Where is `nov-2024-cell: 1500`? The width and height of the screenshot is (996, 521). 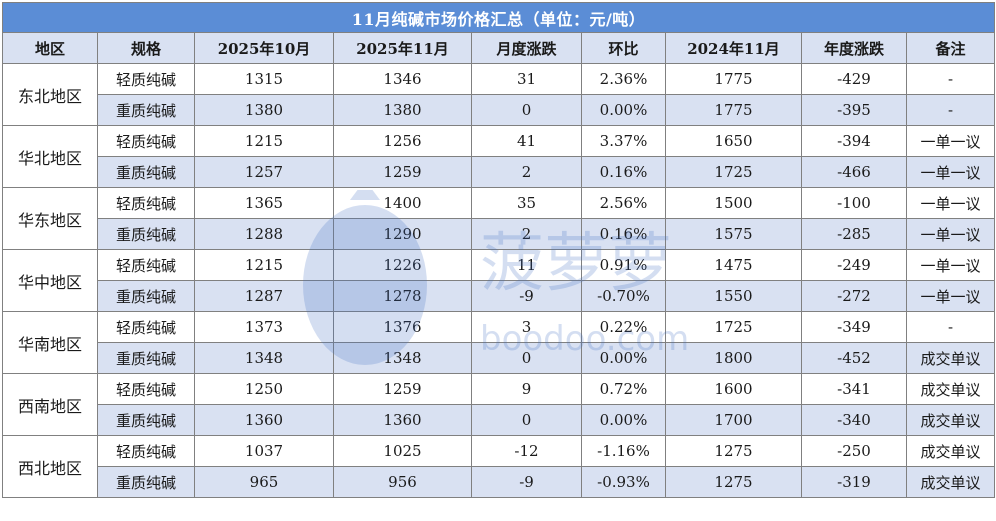 nov-2024-cell: 1500 is located at coordinates (733, 203).